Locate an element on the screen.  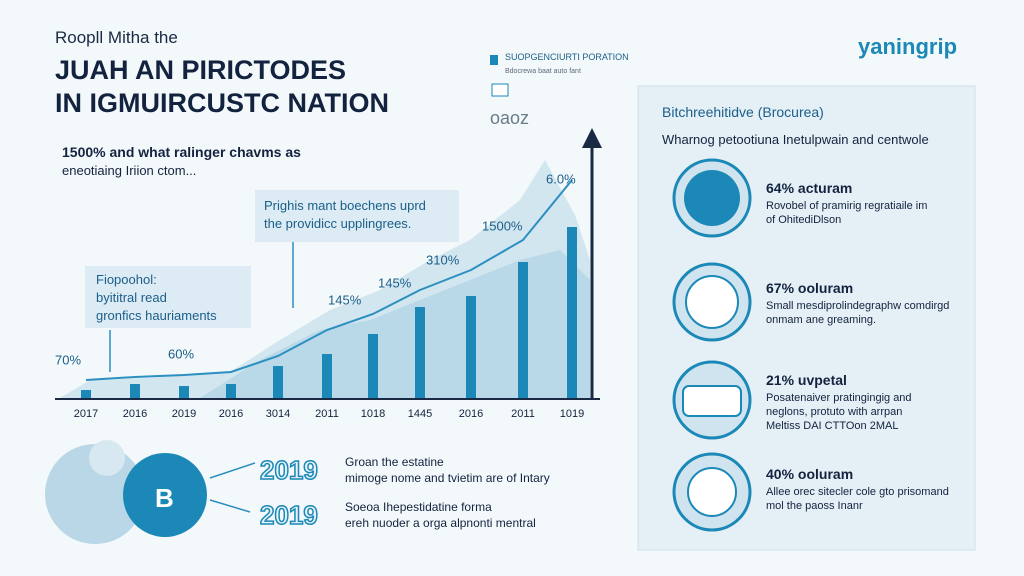
row-text: mimoge nome and tvietim are of Intary is located at coordinates (447, 478).